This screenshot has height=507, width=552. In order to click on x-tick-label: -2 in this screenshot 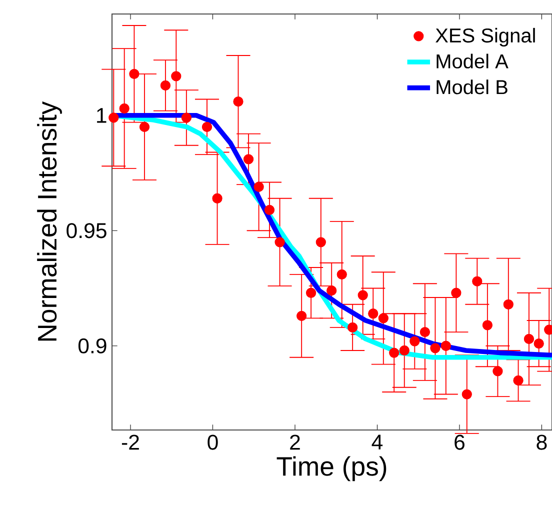, I will do `click(130, 442)`.